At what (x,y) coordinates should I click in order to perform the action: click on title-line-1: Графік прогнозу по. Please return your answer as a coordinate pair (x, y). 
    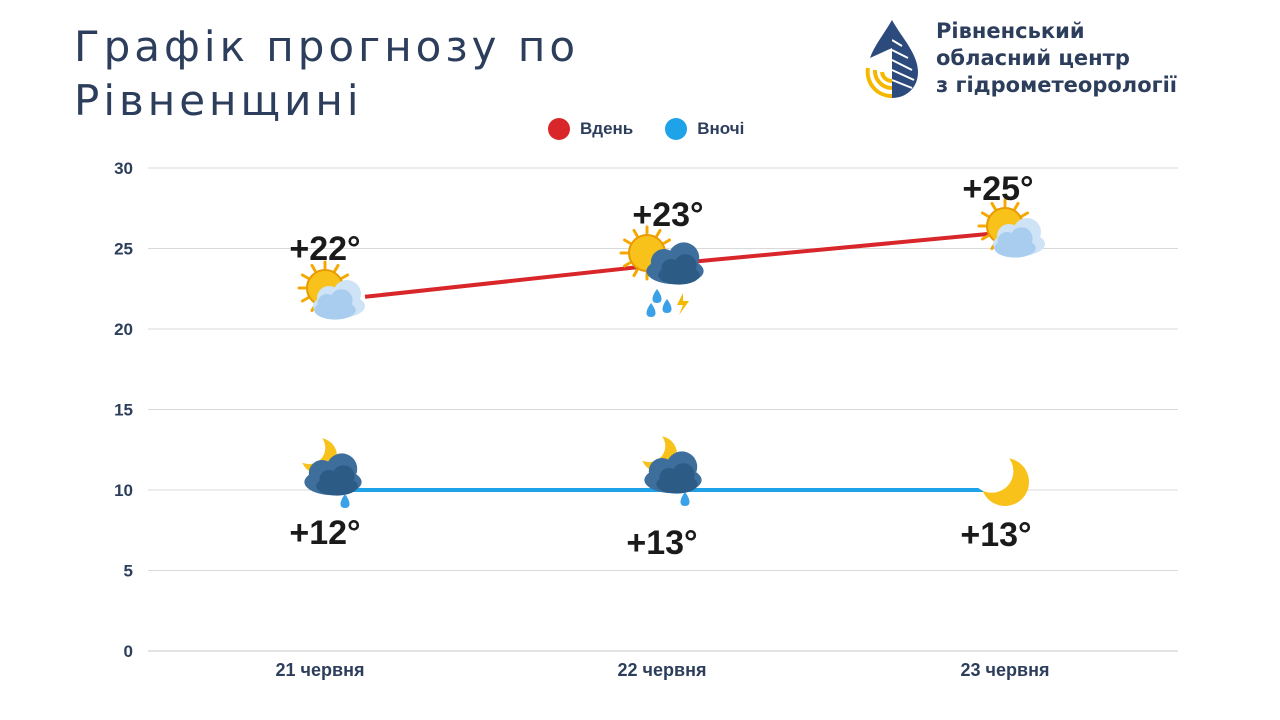
    Looking at the image, I should click on (327, 46).